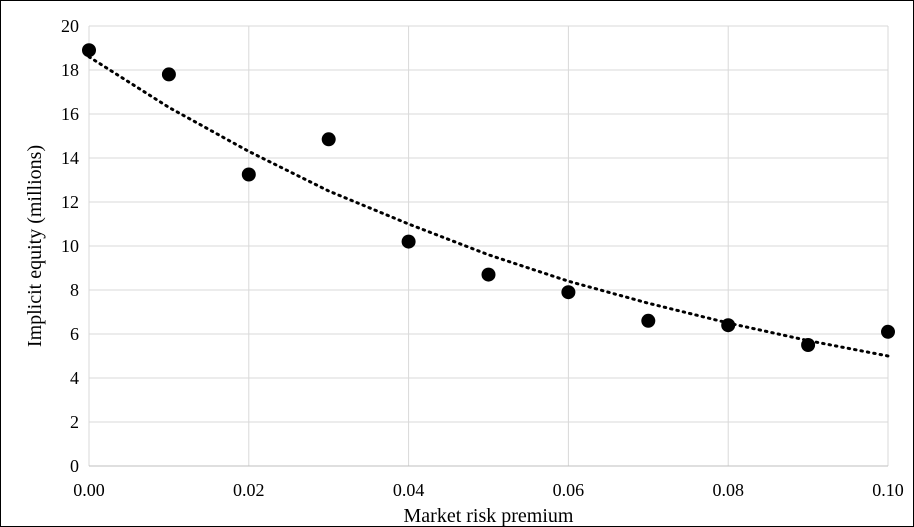 Image resolution: width=914 pixels, height=527 pixels. I want to click on y-tick-label: 12, so click(70, 202).